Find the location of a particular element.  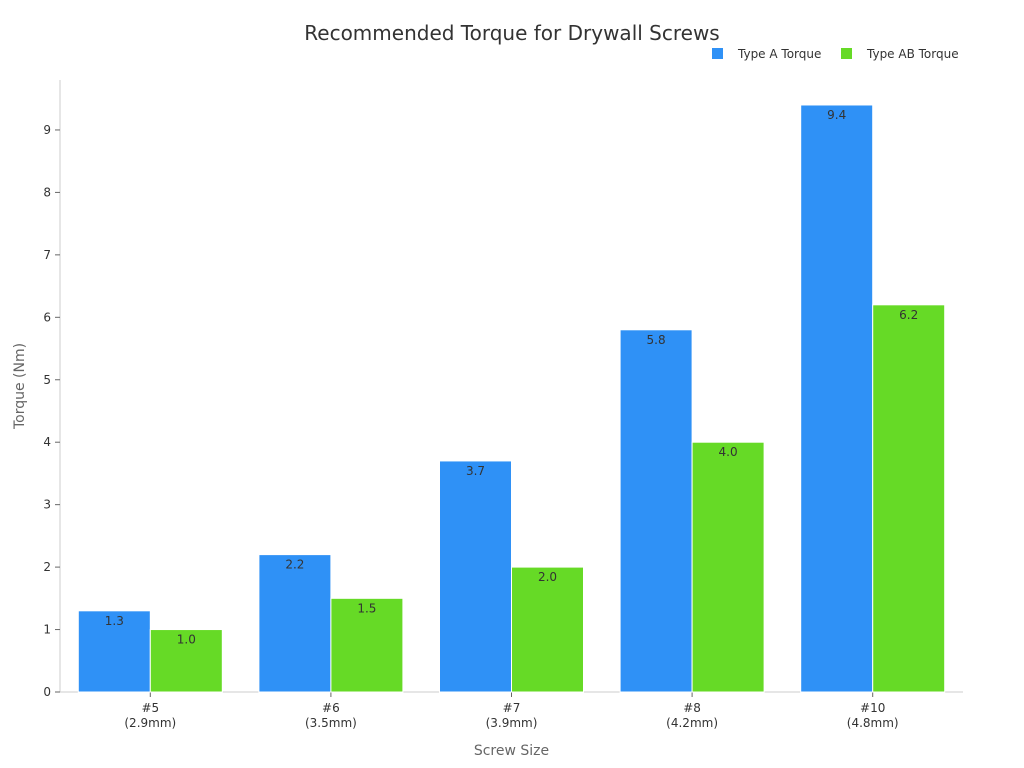

y-tick-label: 9 is located at coordinates (47, 130).